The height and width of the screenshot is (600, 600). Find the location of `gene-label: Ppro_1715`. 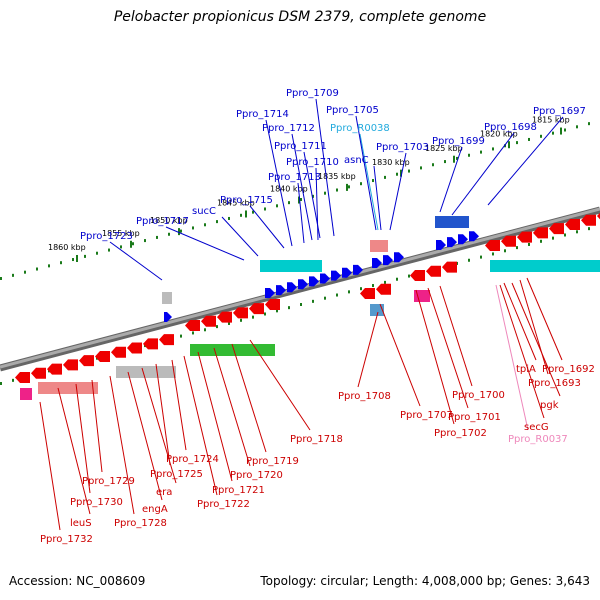

gene-label: Ppro_1715 is located at coordinates (246, 200).